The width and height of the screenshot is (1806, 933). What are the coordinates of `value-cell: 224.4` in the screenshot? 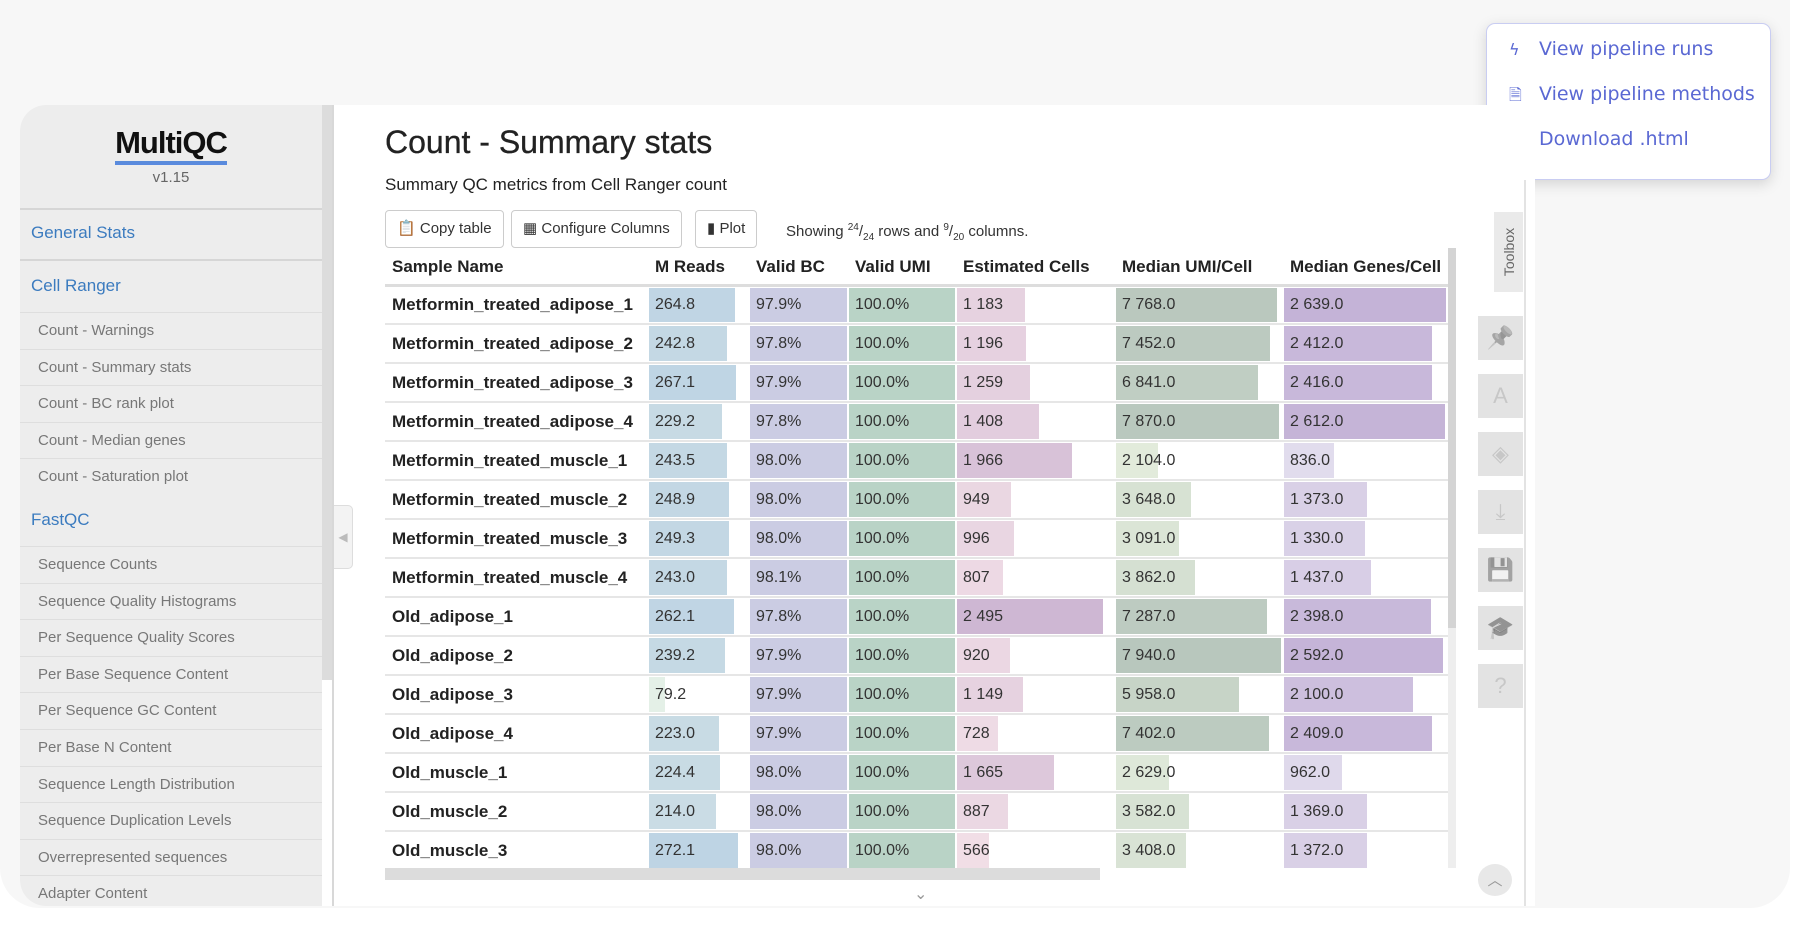 It's located at (698, 773).